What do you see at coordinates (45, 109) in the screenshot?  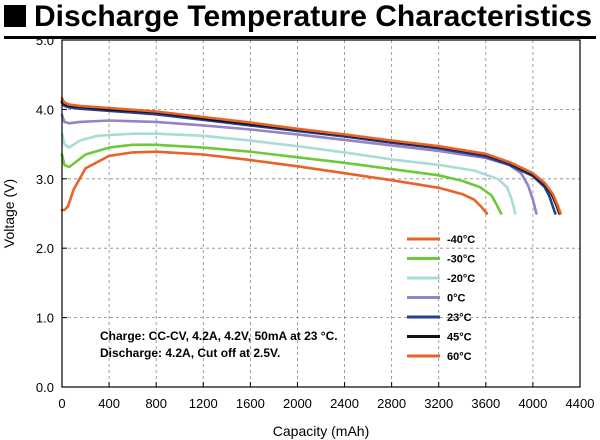 I see `y-tick-label: 4.0` at bounding box center [45, 109].